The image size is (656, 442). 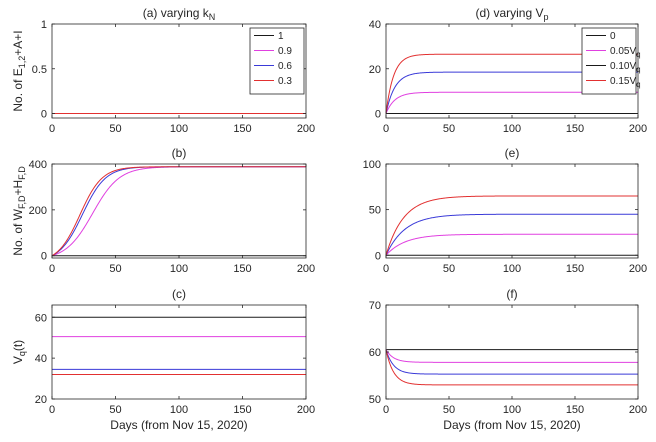 What do you see at coordinates (178, 425) in the screenshot?
I see `x-axis-label: Days (from Nov 15, 2020)` at bounding box center [178, 425].